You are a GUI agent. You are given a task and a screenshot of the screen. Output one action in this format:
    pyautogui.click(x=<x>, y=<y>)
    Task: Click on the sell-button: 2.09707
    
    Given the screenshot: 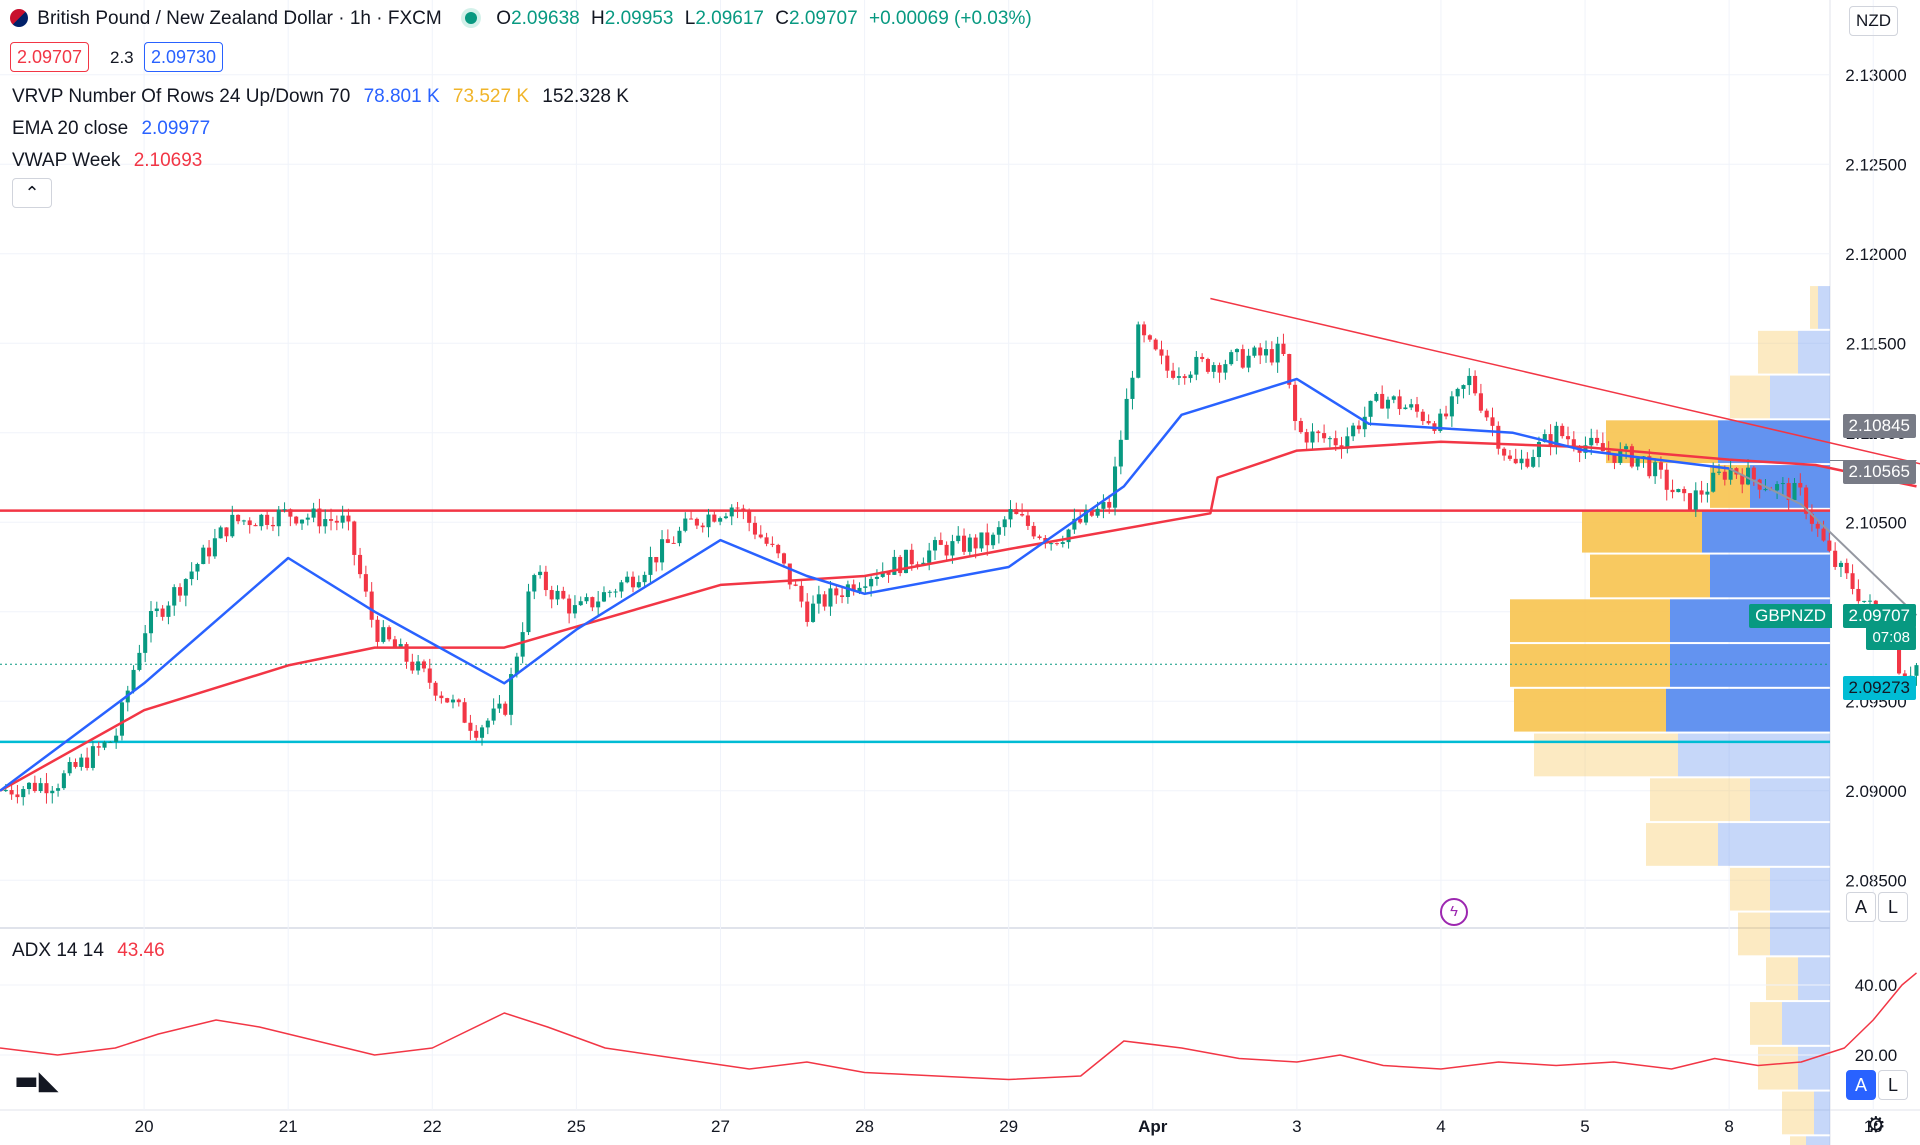 What is the action you would take?
    pyautogui.click(x=50, y=57)
    